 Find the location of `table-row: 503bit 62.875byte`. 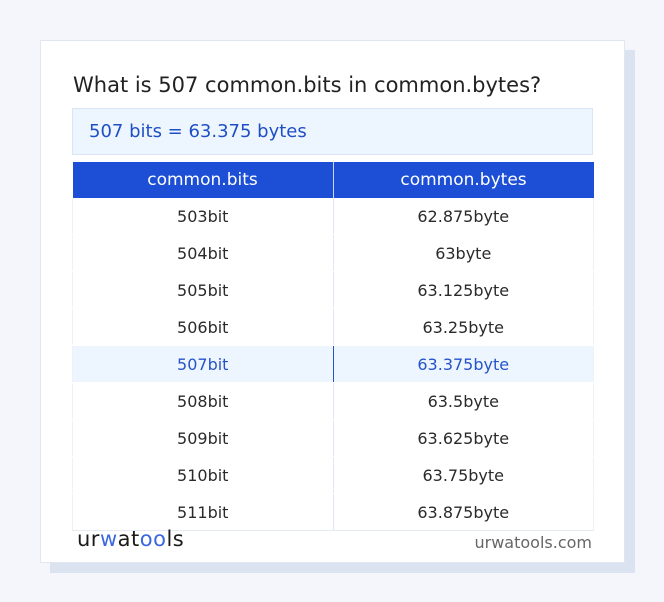

table-row: 503bit 62.875byte is located at coordinates (333, 216).